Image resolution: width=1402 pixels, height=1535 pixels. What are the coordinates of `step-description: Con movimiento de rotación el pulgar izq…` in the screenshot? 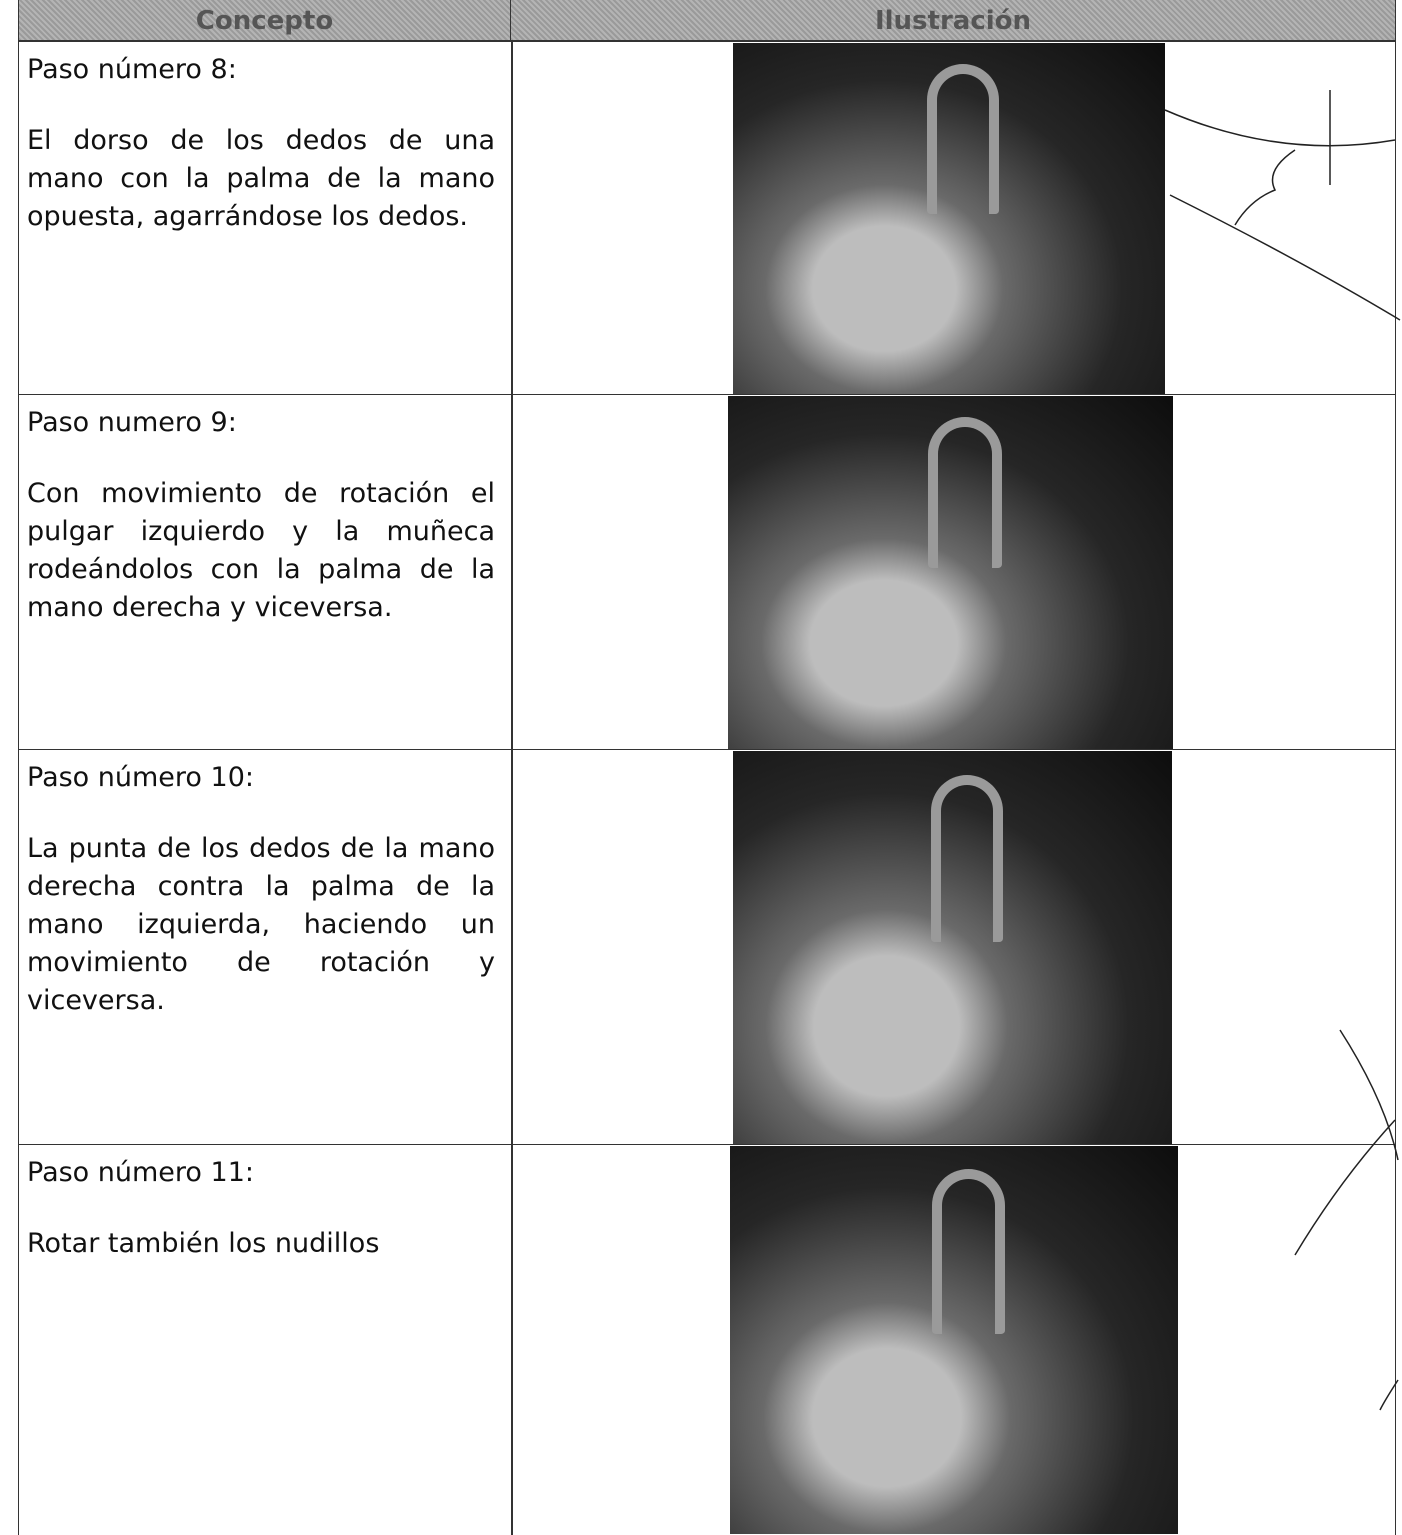 It's located at (261, 550).